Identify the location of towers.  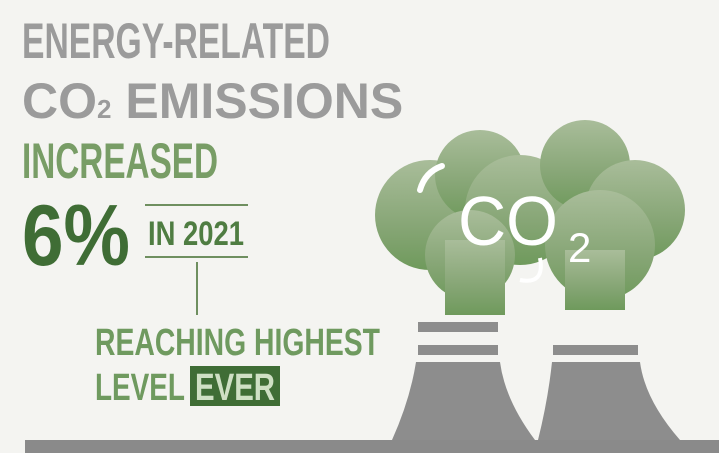
(536, 381).